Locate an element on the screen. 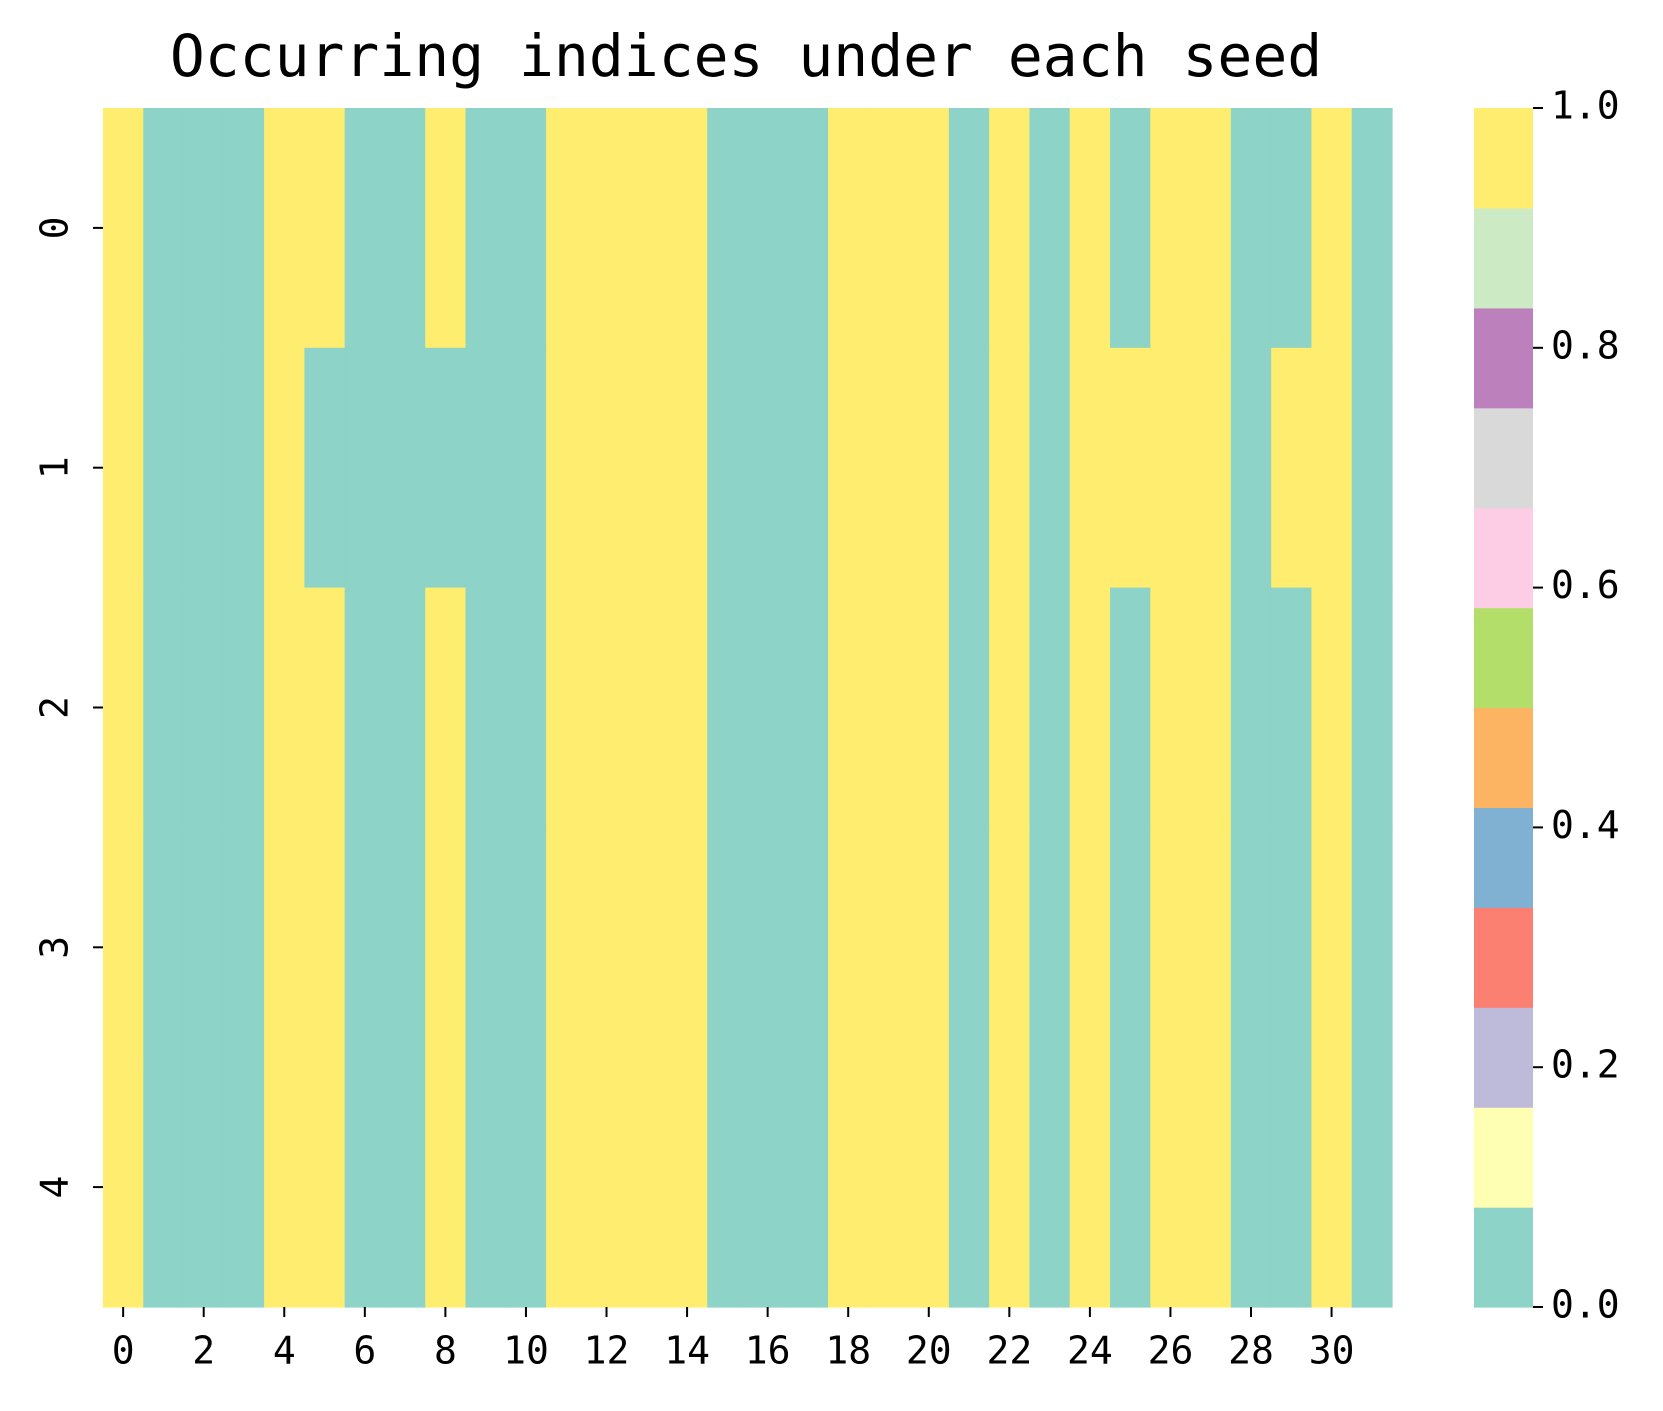 The width and height of the screenshot is (1663, 1411). x-tick-label: 10 is located at coordinates (526, 1351).